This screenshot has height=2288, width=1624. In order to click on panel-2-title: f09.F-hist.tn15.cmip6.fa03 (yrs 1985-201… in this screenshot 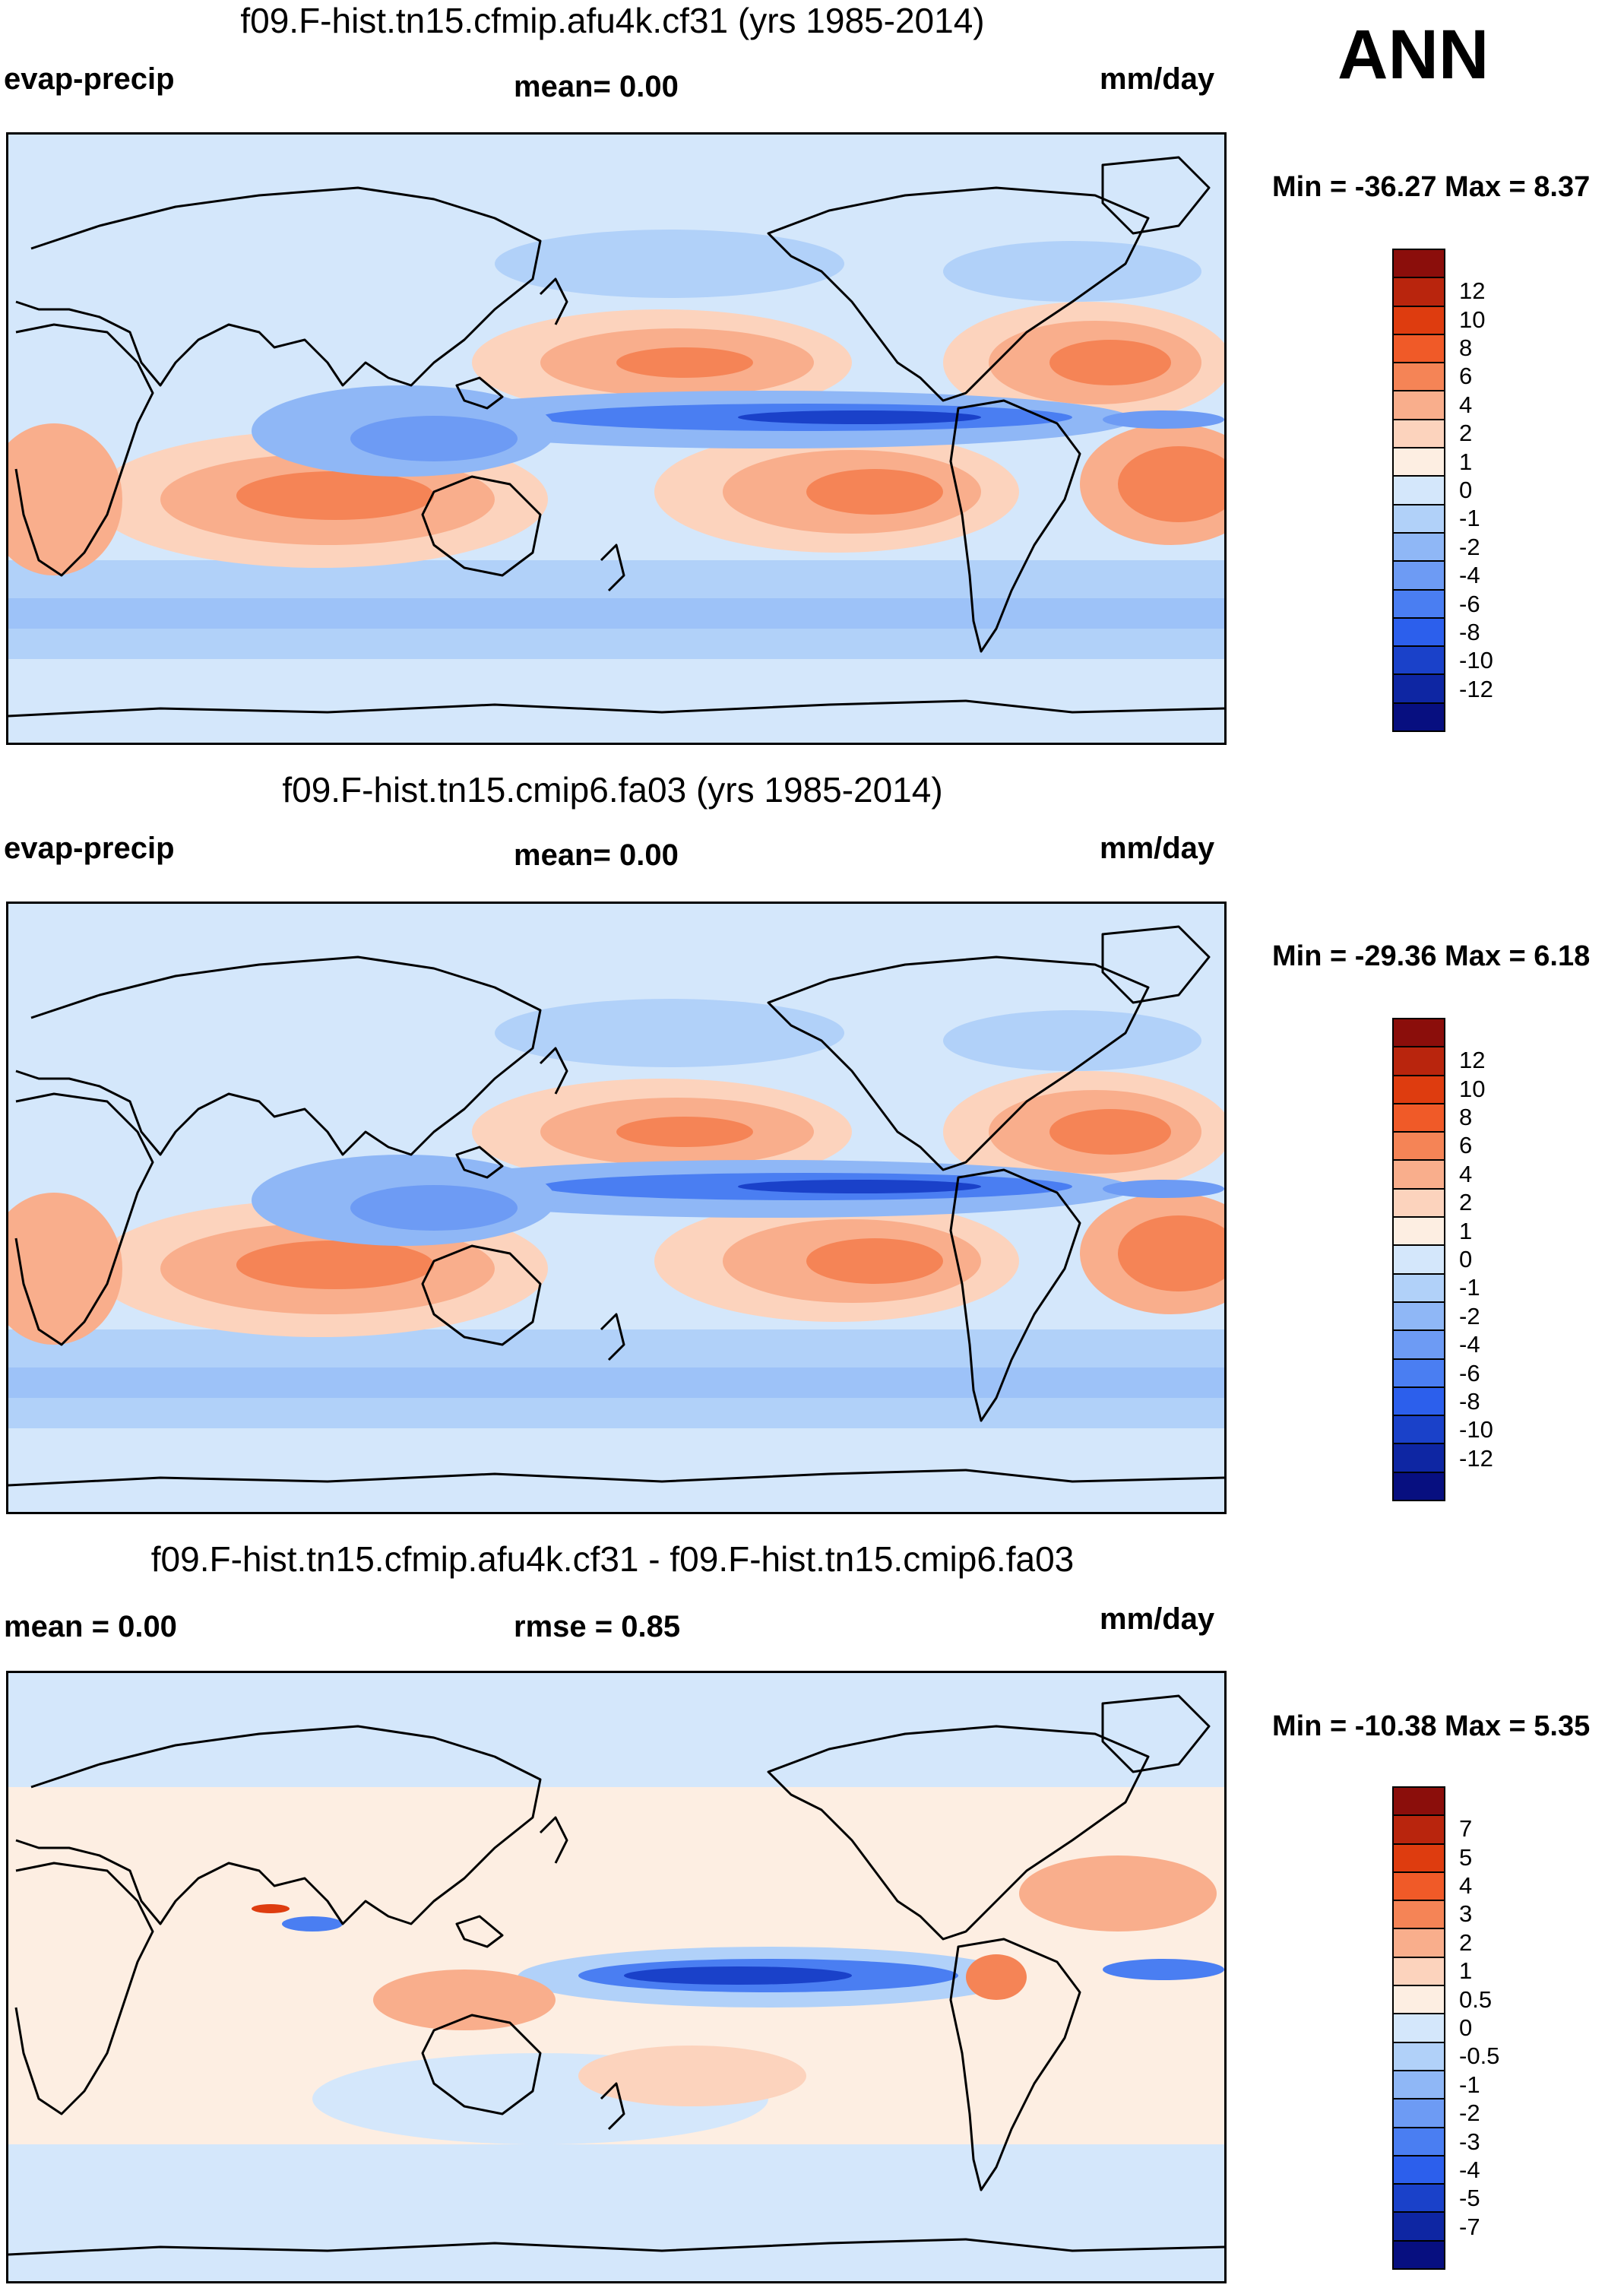, I will do `click(613, 790)`.